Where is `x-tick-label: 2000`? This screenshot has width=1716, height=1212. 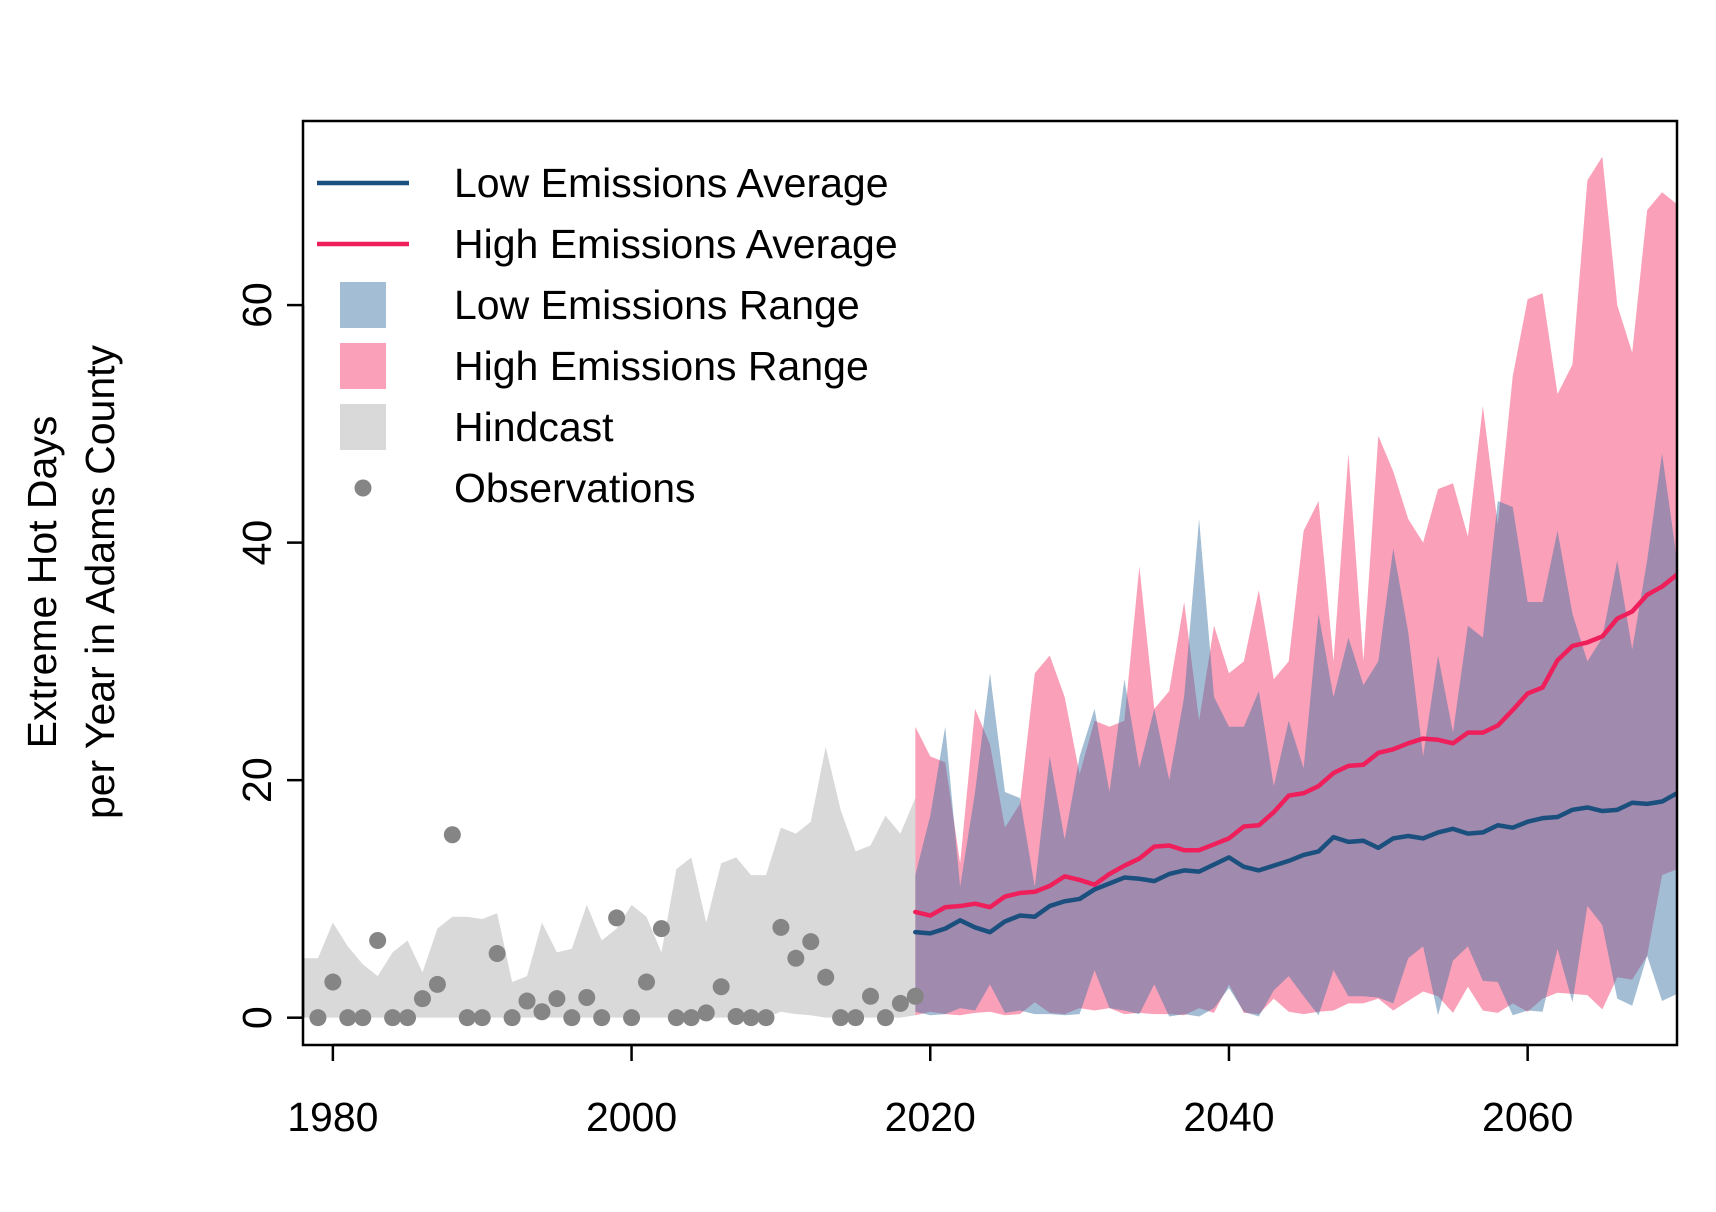 x-tick-label: 2000 is located at coordinates (631, 1117).